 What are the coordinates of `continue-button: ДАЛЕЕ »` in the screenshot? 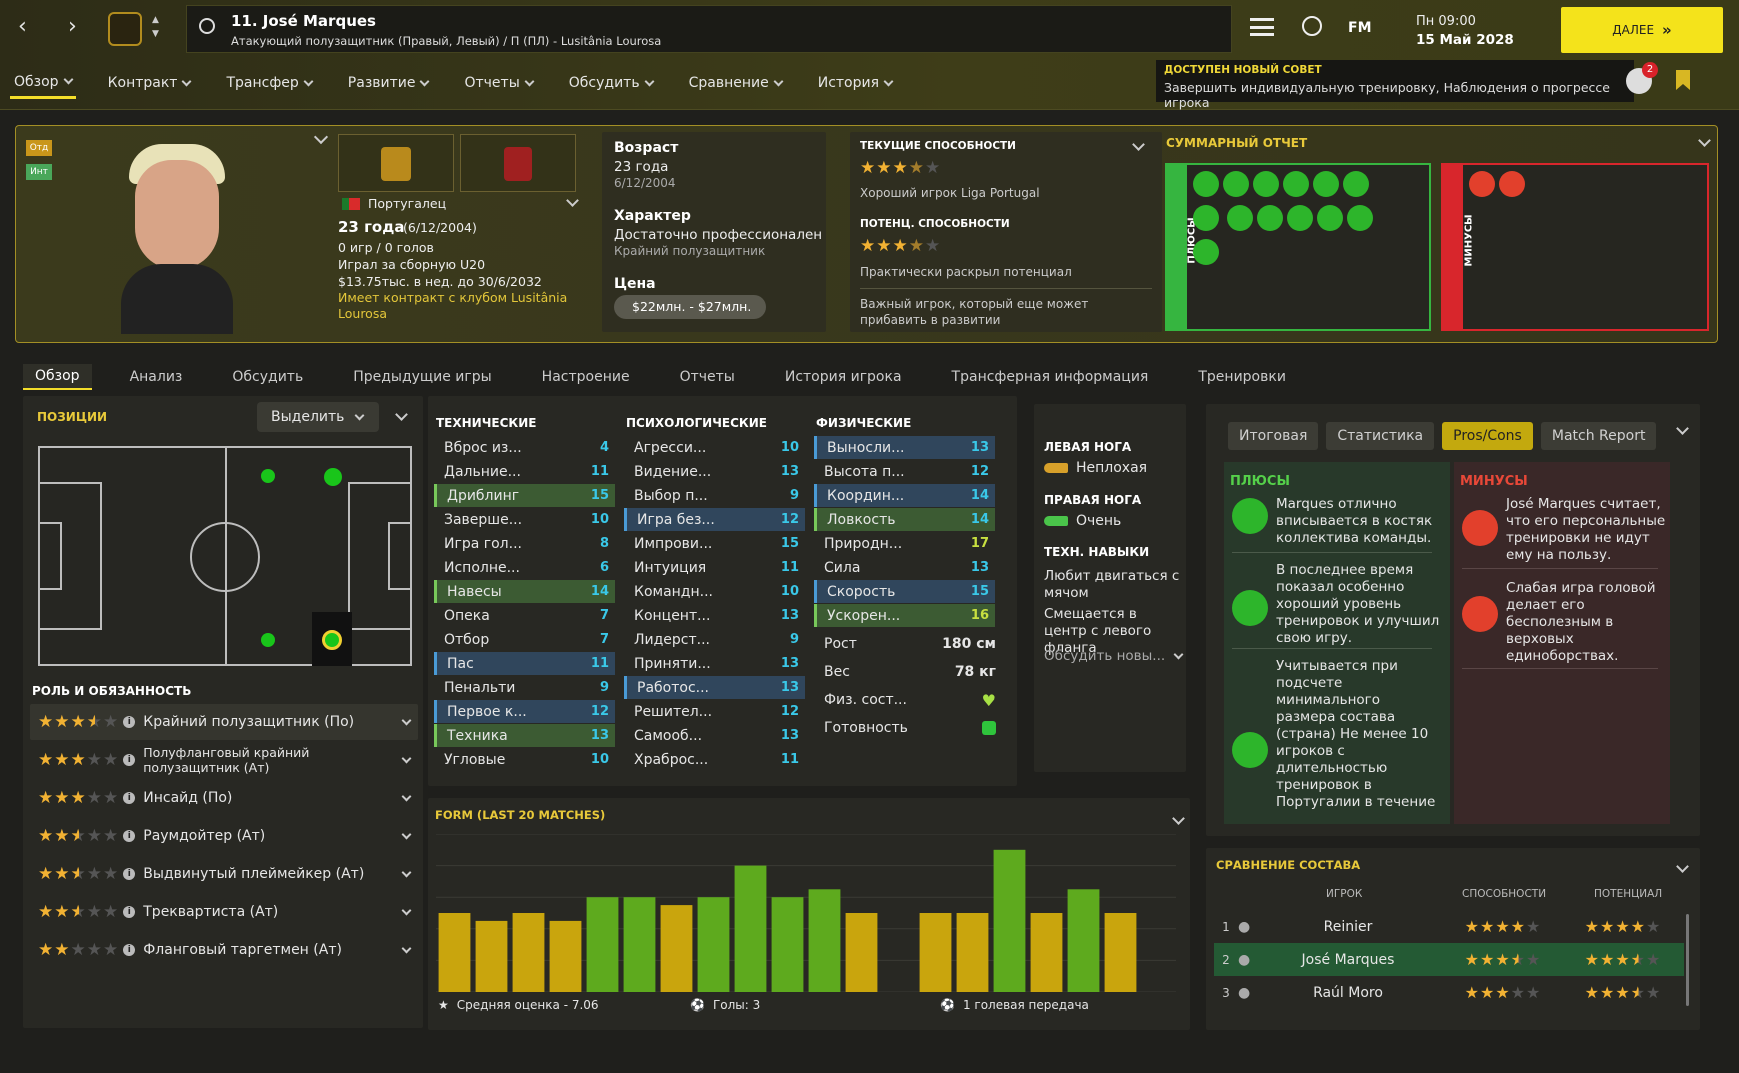 It's located at (1642, 30).